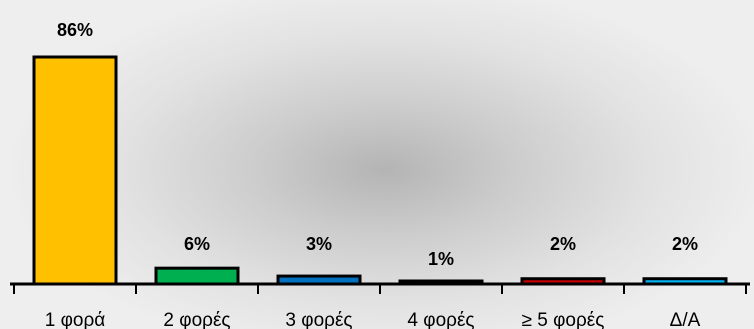 Image resolution: width=754 pixels, height=329 pixels. Describe the element at coordinates (319, 244) in the screenshot. I see `data-label-3: 3%` at that location.